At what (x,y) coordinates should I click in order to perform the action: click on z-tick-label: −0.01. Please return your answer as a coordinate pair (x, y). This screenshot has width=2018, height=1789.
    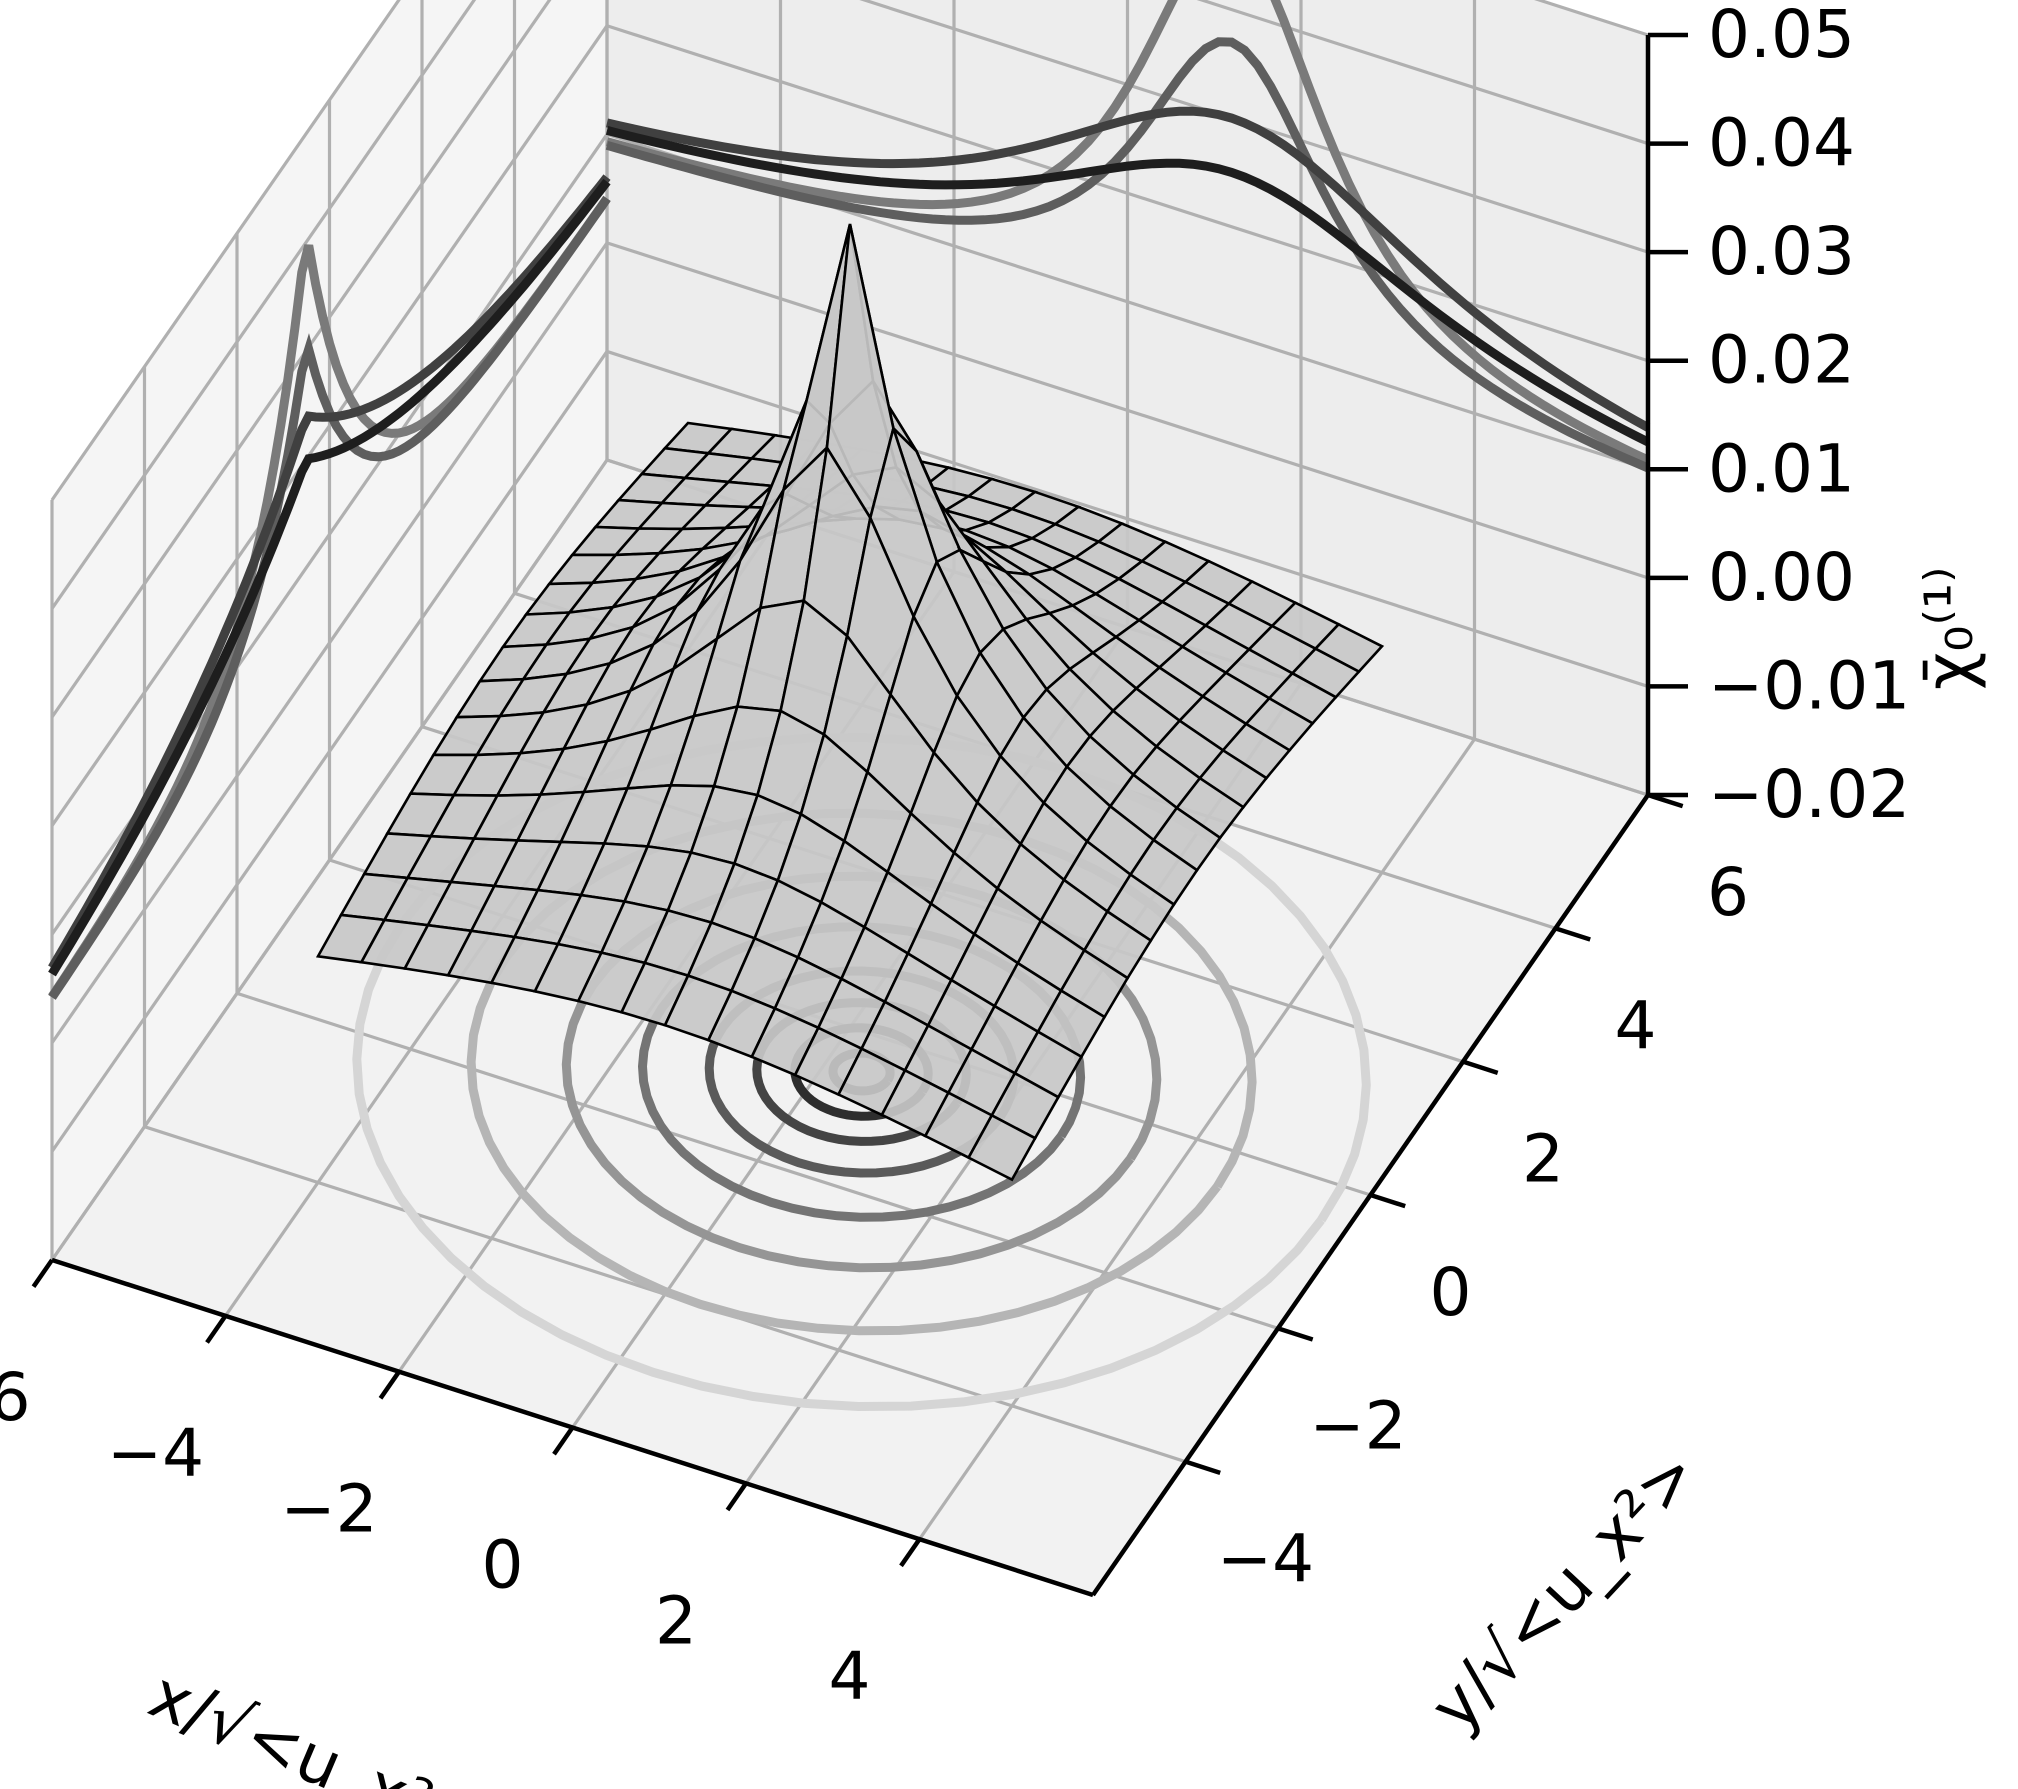
    Looking at the image, I should click on (1809, 685).